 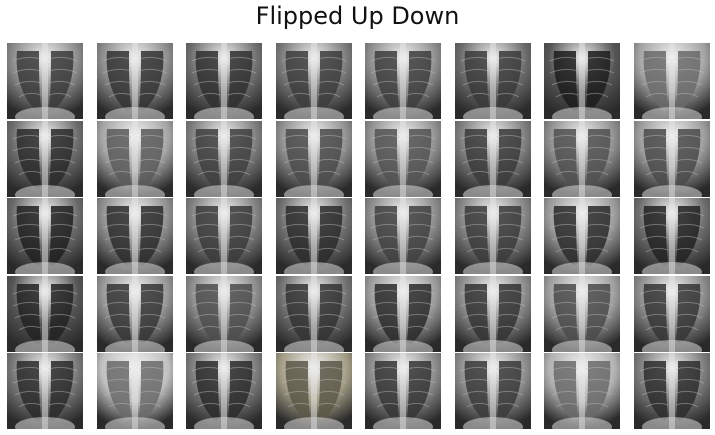 What do you see at coordinates (357, 16) in the screenshot?
I see `figure-title: Flipped Up Down` at bounding box center [357, 16].